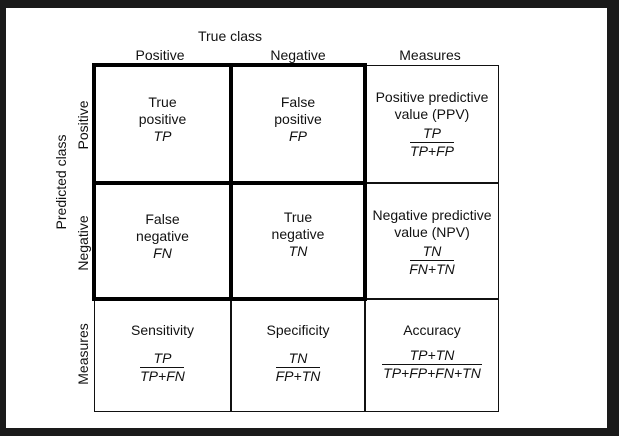 The height and width of the screenshot is (436, 619). What do you see at coordinates (160, 55) in the screenshot?
I see `column-header-positive: Positive` at bounding box center [160, 55].